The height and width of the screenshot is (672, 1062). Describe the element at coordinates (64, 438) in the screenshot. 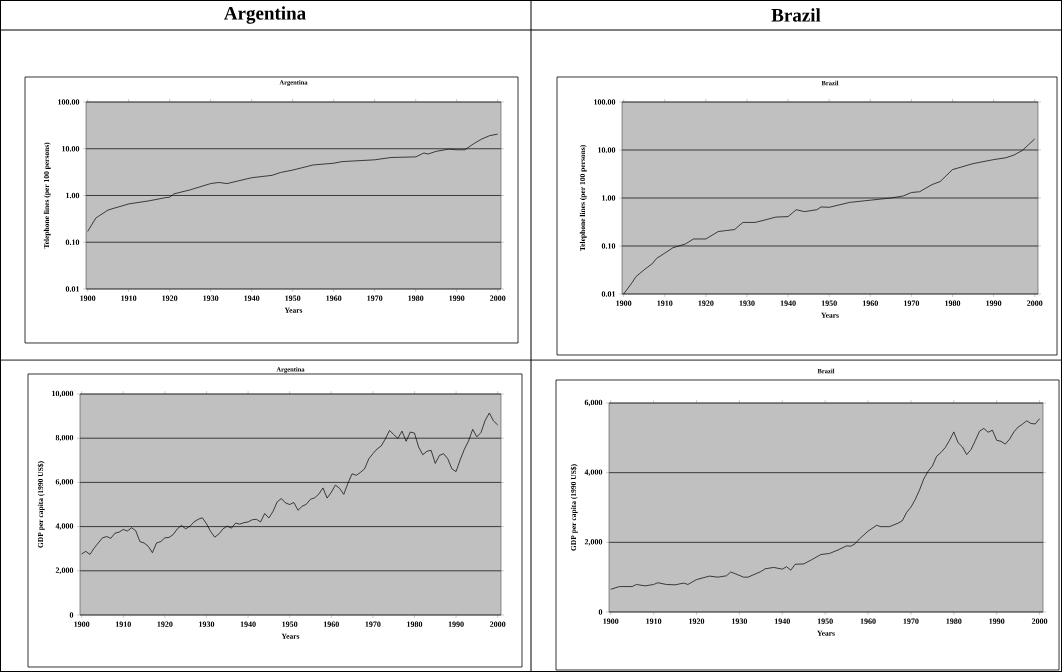

I see `y-tick-label: 8,000` at that location.